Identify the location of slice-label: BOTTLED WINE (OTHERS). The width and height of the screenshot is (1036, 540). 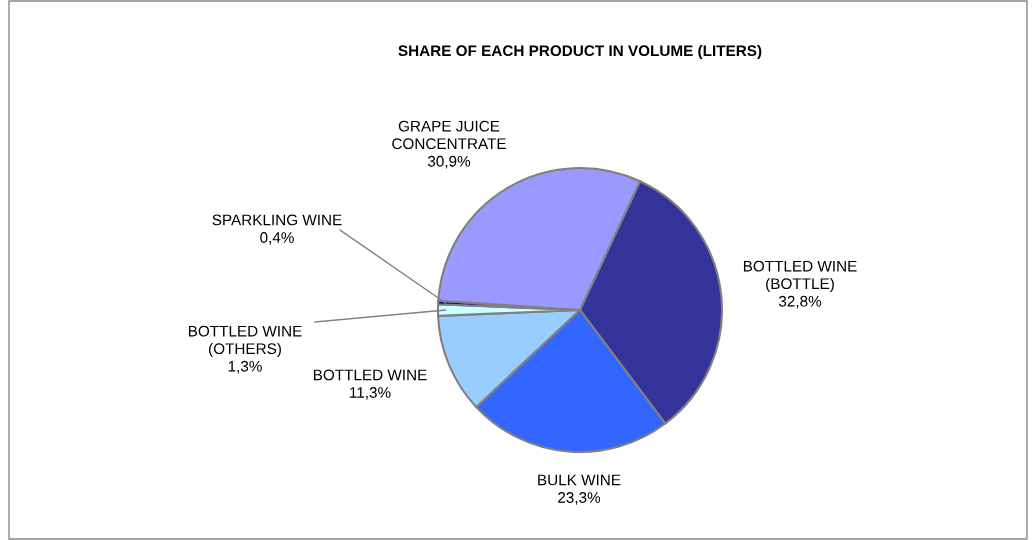
(245, 341).